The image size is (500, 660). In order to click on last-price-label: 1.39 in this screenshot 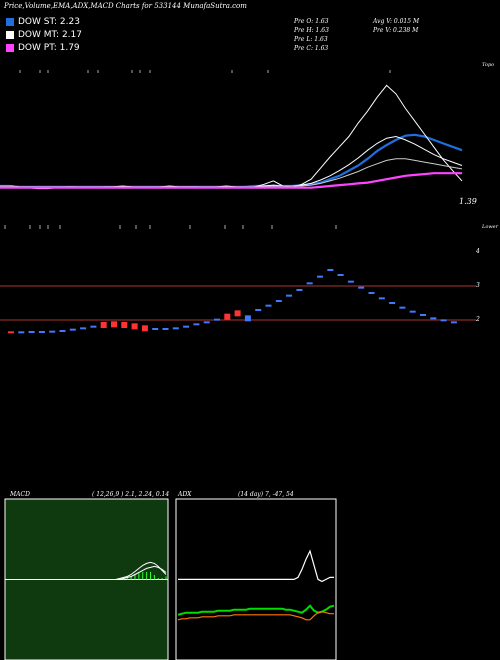, I will do `click(468, 201)`.